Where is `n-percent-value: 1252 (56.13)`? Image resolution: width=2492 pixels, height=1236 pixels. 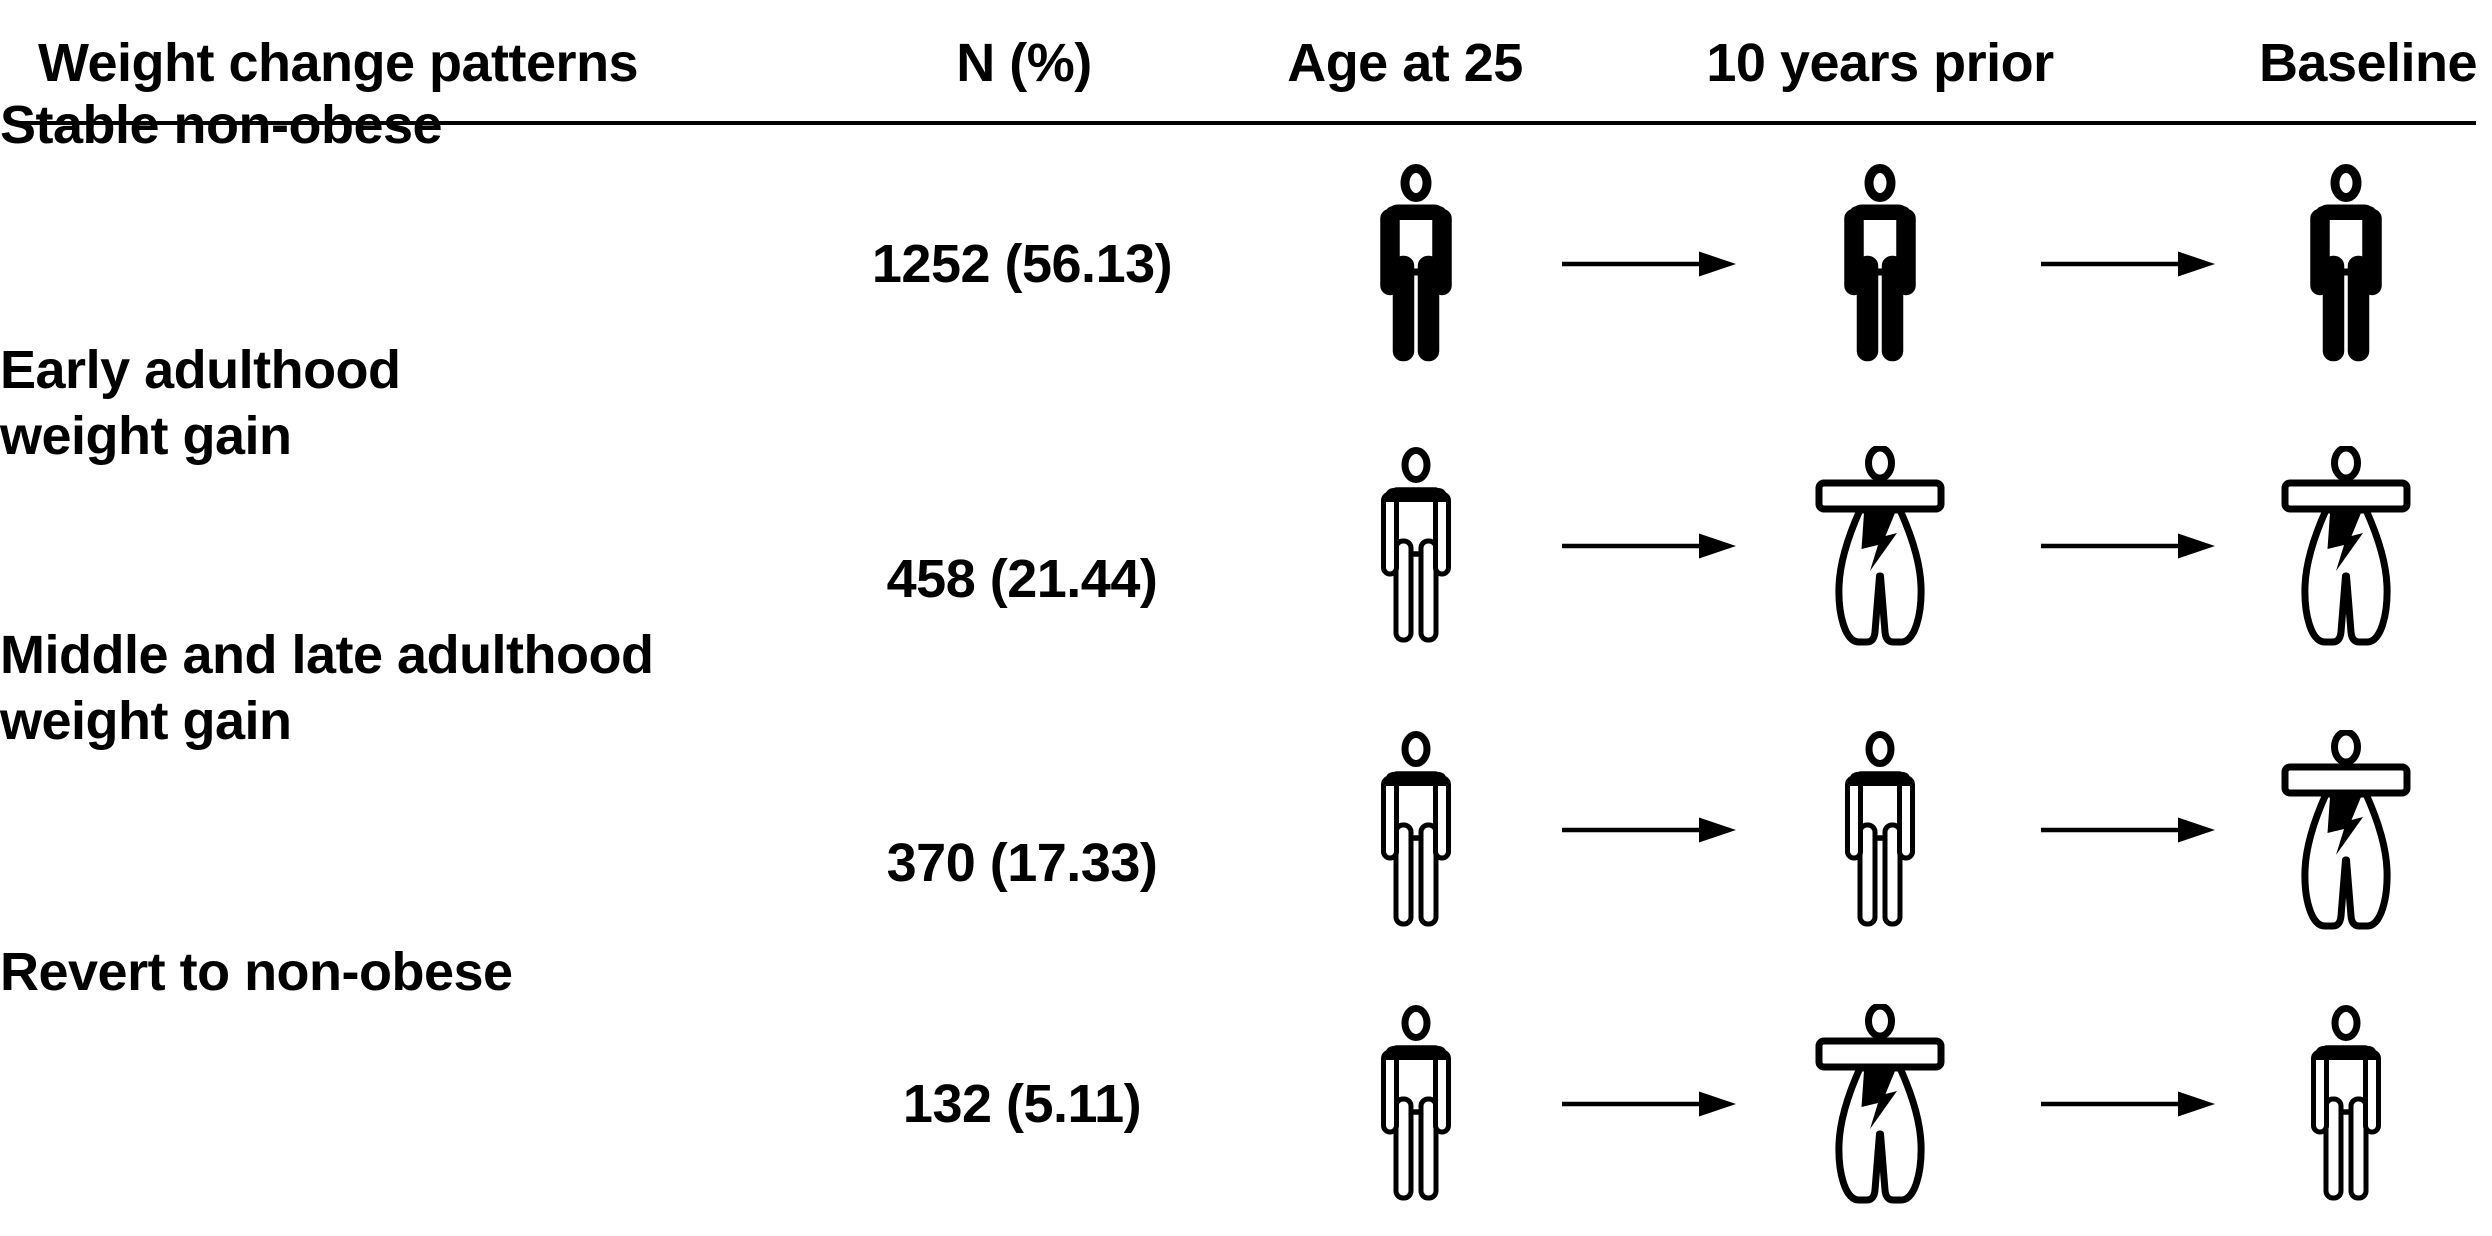 n-percent-value: 1252 (56.13) is located at coordinates (1022, 264).